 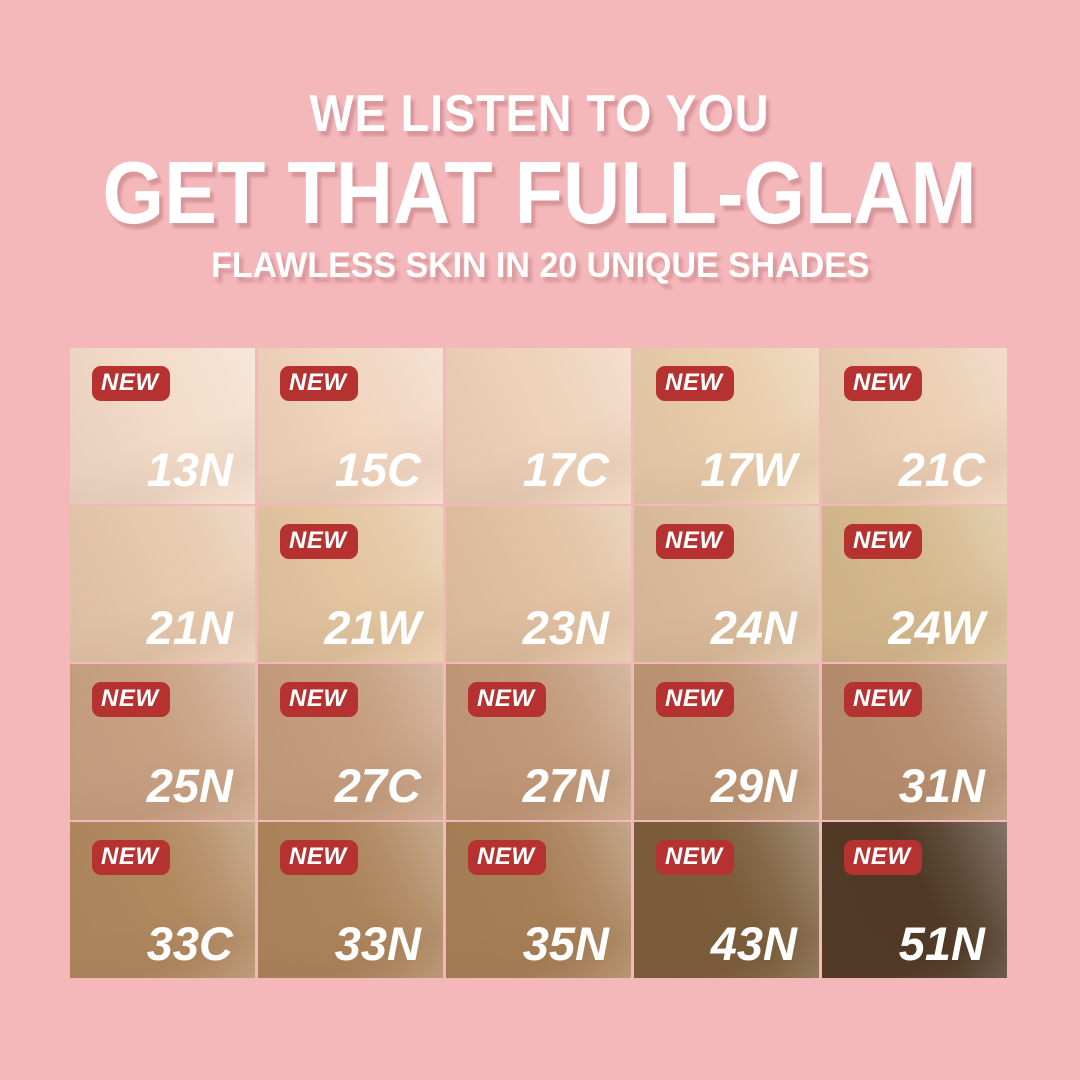 What do you see at coordinates (162, 426) in the screenshot?
I see `shade-swatch: NEW 13N` at bounding box center [162, 426].